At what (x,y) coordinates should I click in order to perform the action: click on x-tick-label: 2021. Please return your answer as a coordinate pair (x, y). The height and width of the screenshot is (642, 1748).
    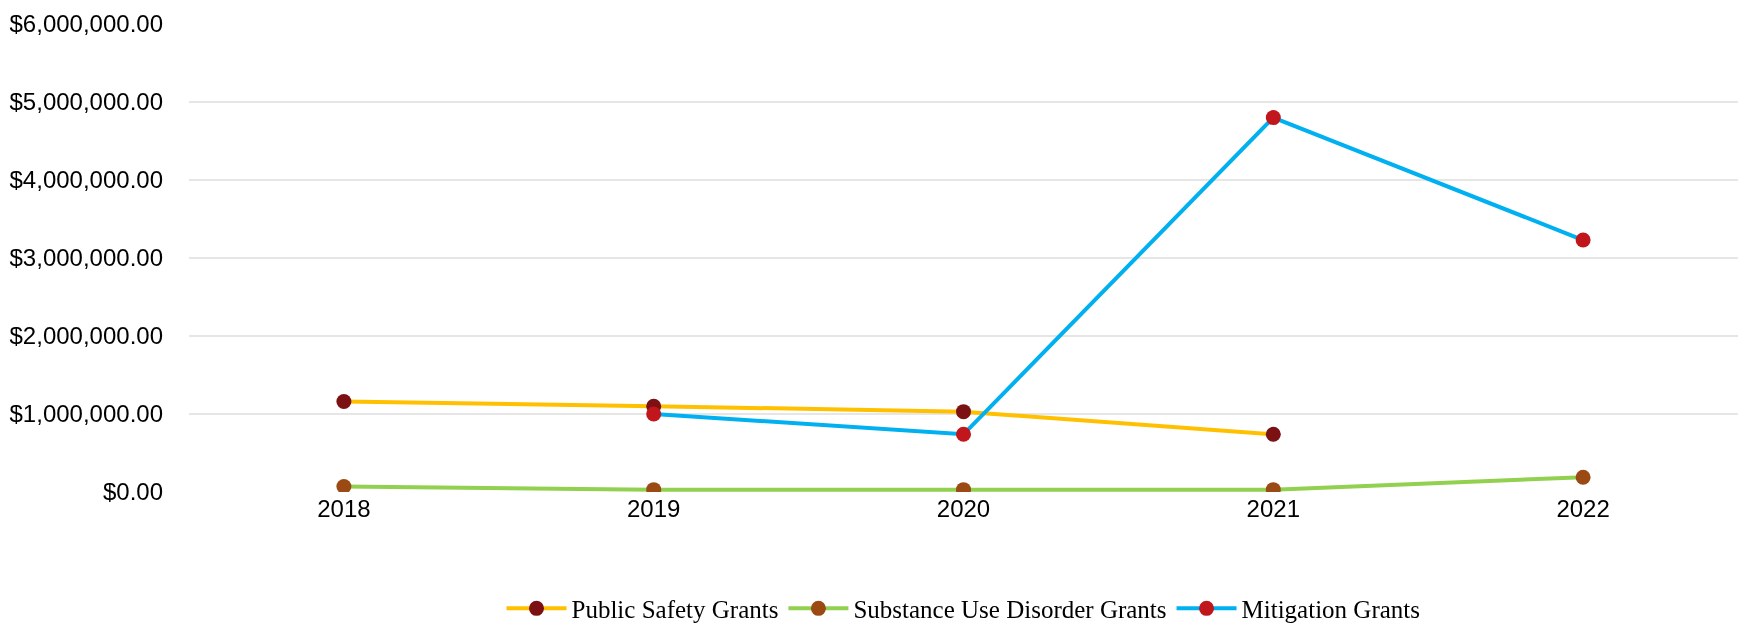
    Looking at the image, I should click on (1273, 508).